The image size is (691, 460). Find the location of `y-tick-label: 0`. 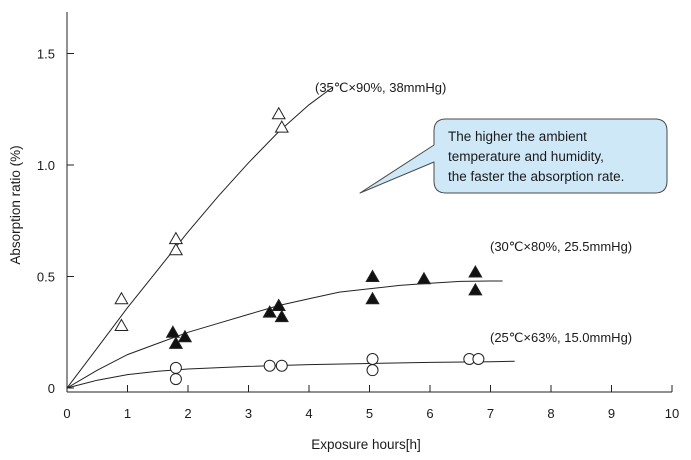

y-tick-label: 0 is located at coordinates (51, 388).